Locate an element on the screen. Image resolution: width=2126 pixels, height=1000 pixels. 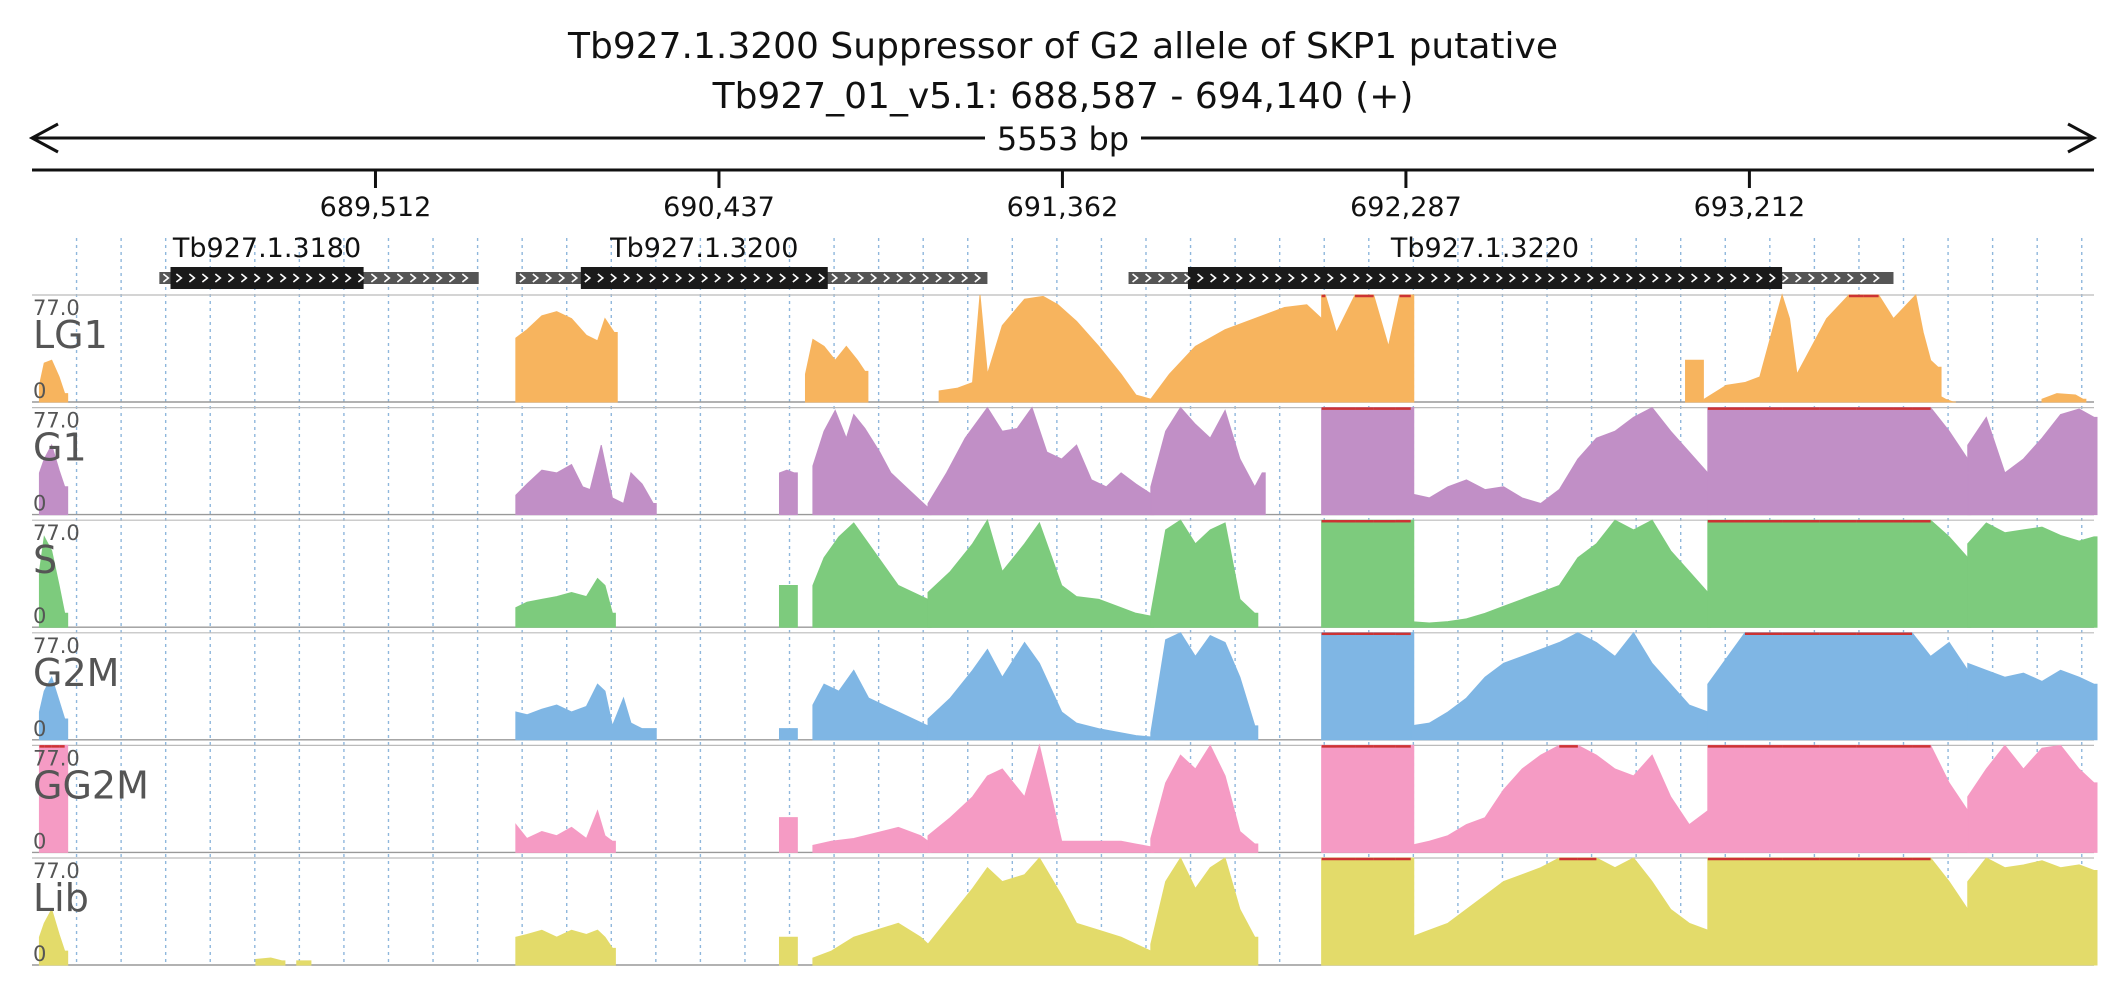
track-name-label: G2M is located at coordinates (76, 673).